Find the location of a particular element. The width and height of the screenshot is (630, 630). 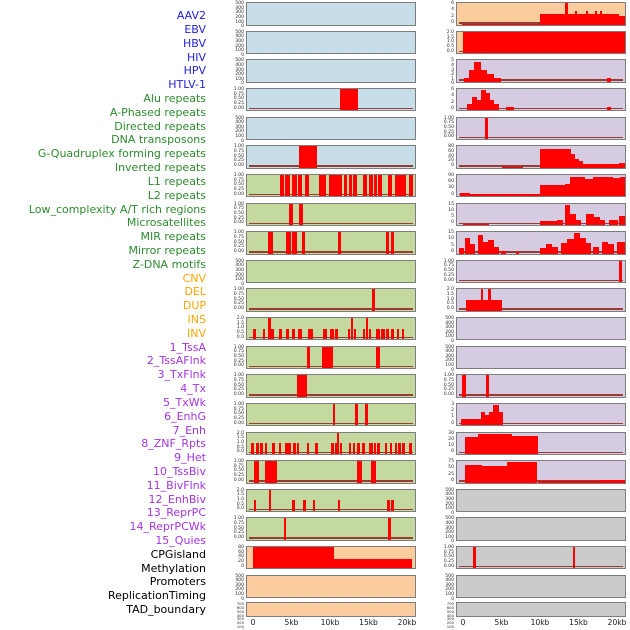

x-tick-label: 15kb is located at coordinates (578, 622).